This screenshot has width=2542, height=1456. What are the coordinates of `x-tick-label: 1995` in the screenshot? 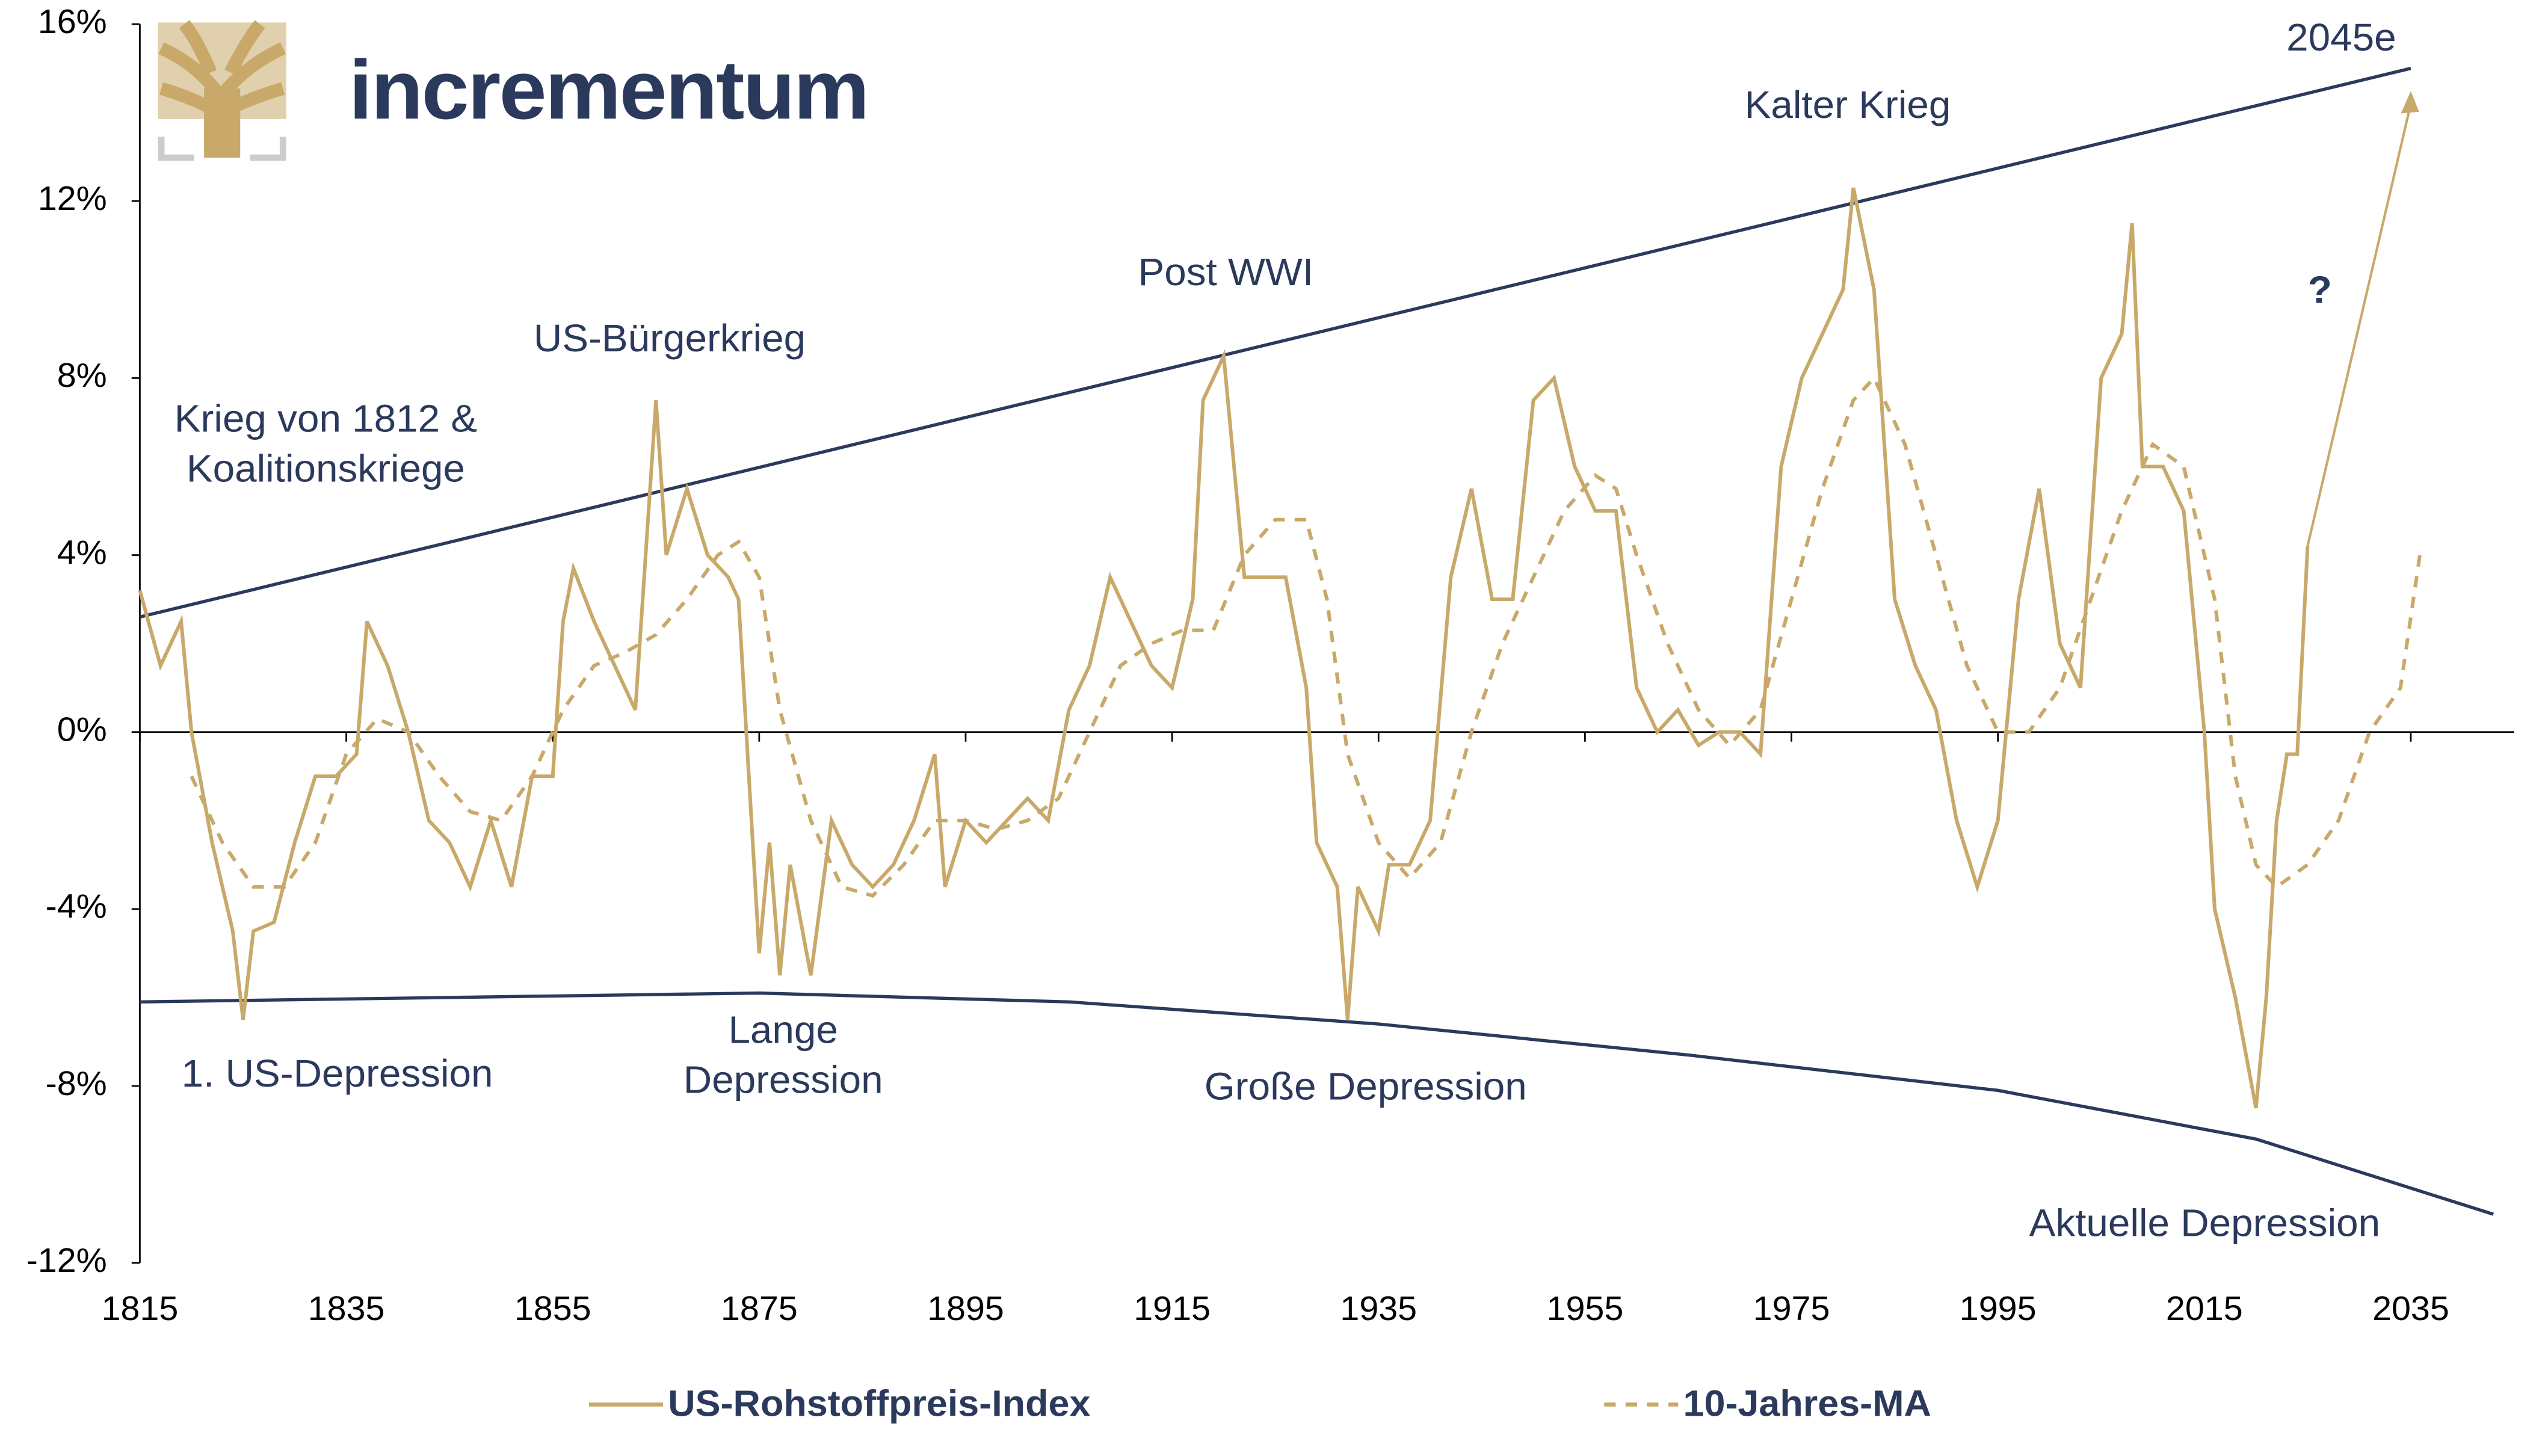 It's located at (1999, 1309).